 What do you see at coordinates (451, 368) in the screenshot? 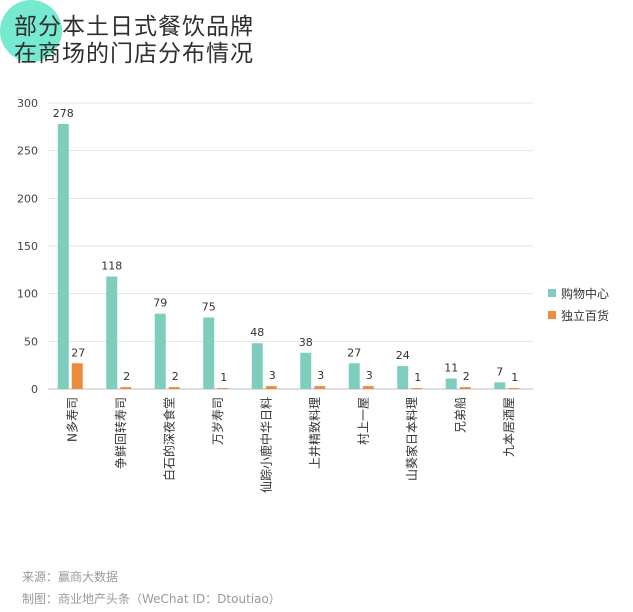
I see `data-label-mall: 11` at bounding box center [451, 368].